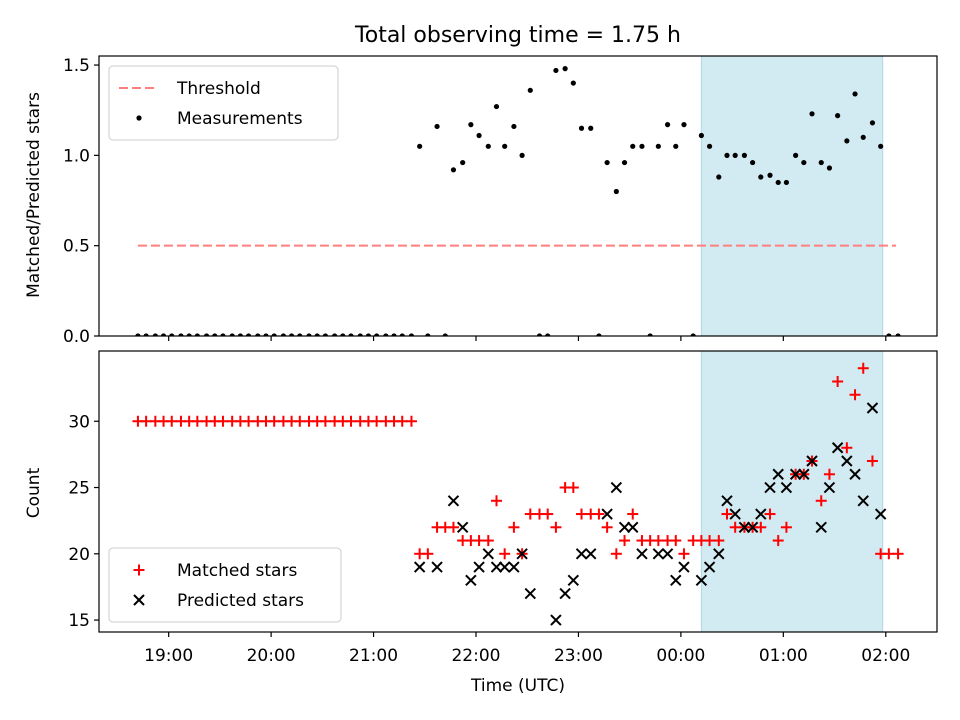 Image resolution: width=960 pixels, height=720 pixels. I want to click on legend-label: Threshold, so click(218, 89).